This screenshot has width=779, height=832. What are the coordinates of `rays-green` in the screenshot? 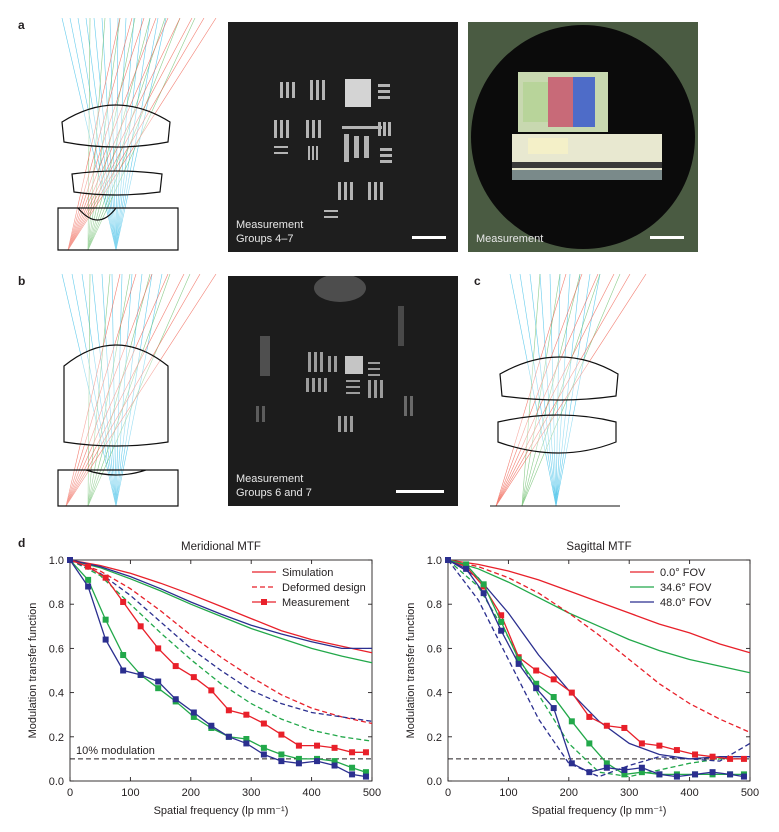 It's located at (141, 134).